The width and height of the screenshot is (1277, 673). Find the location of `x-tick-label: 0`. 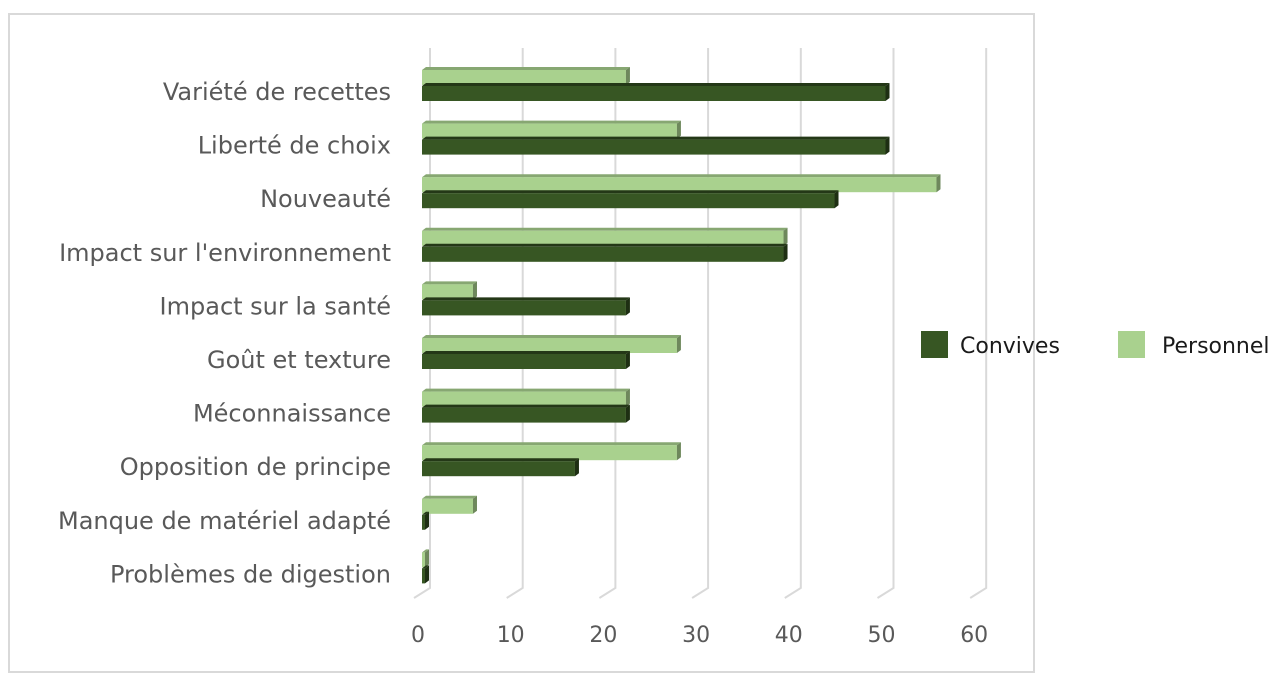

x-tick-label: 0 is located at coordinates (418, 635).